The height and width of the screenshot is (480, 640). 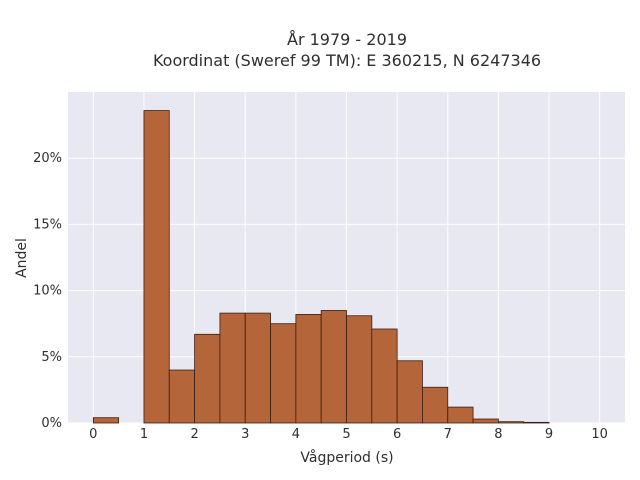 What do you see at coordinates (245, 434) in the screenshot?
I see `x-tick-label: 3` at bounding box center [245, 434].